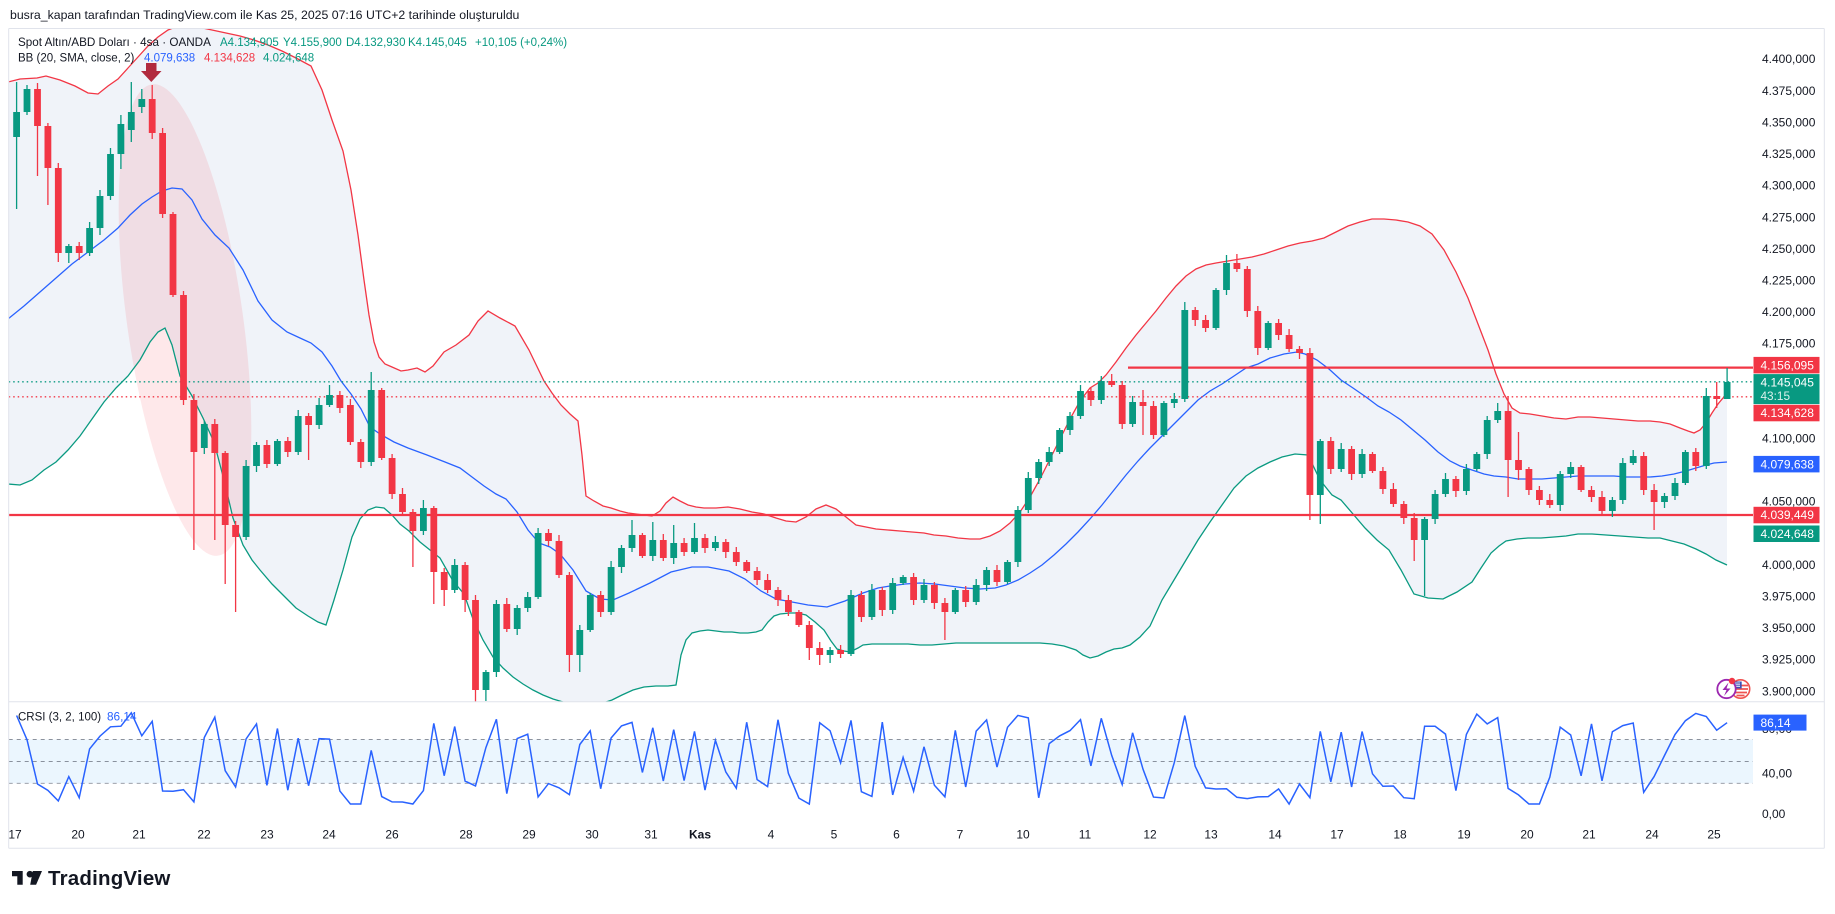  What do you see at coordinates (529, 835) in the screenshot?
I see `svg-text: 29` at bounding box center [529, 835].